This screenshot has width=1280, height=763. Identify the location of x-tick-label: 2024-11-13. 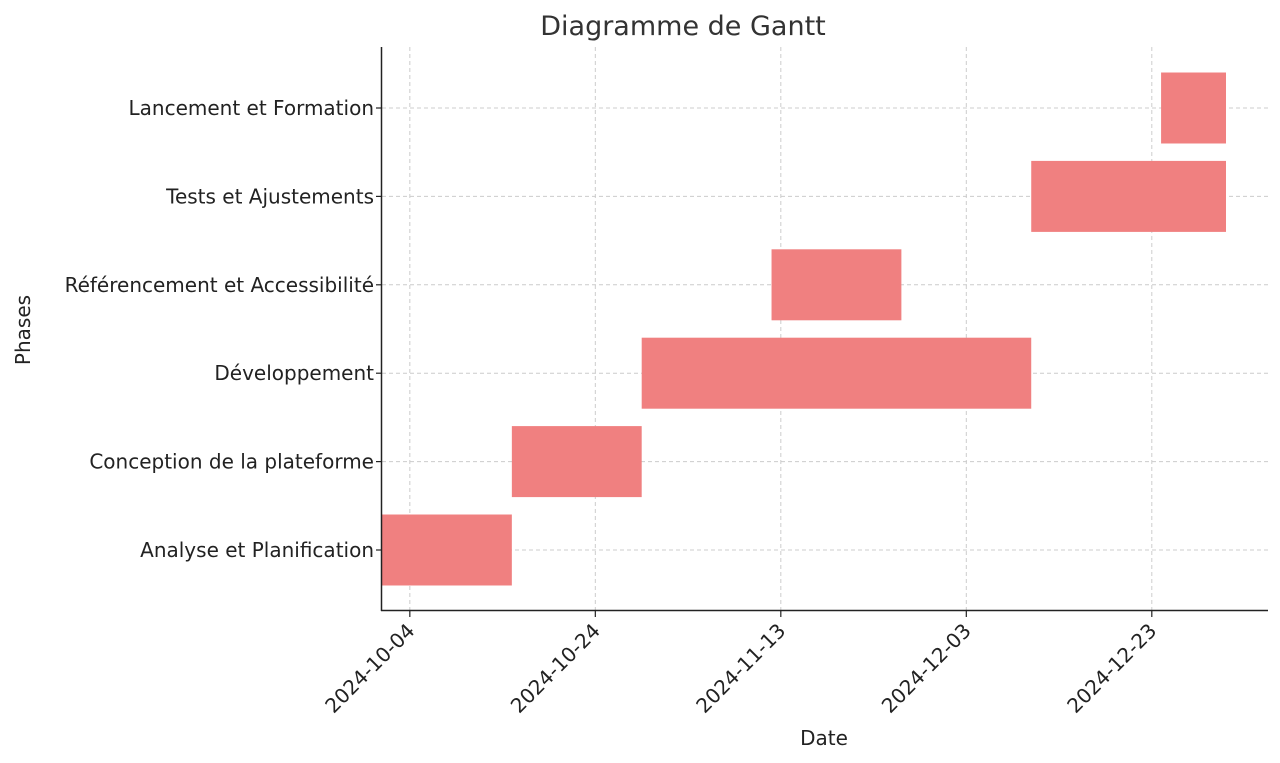
(740, 668).